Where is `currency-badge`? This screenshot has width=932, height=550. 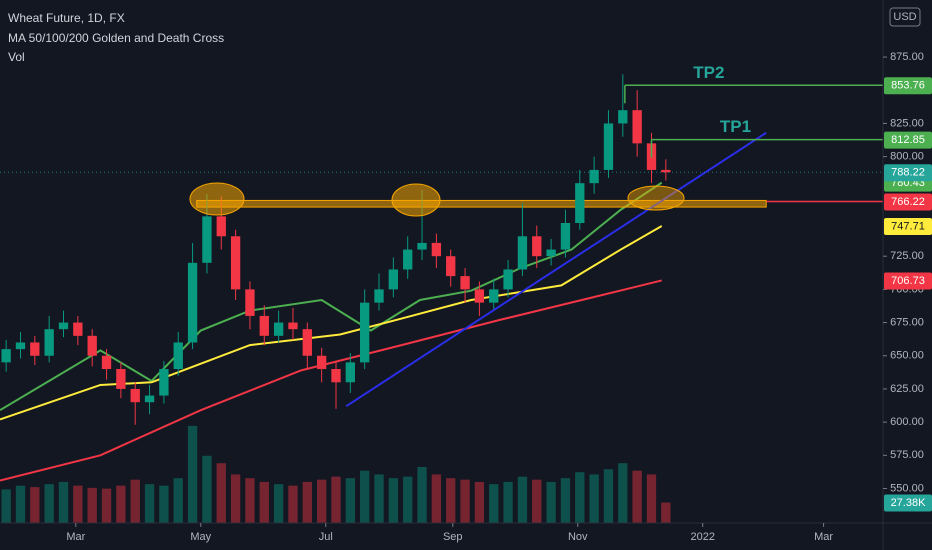
currency-badge is located at coordinates (905, 17).